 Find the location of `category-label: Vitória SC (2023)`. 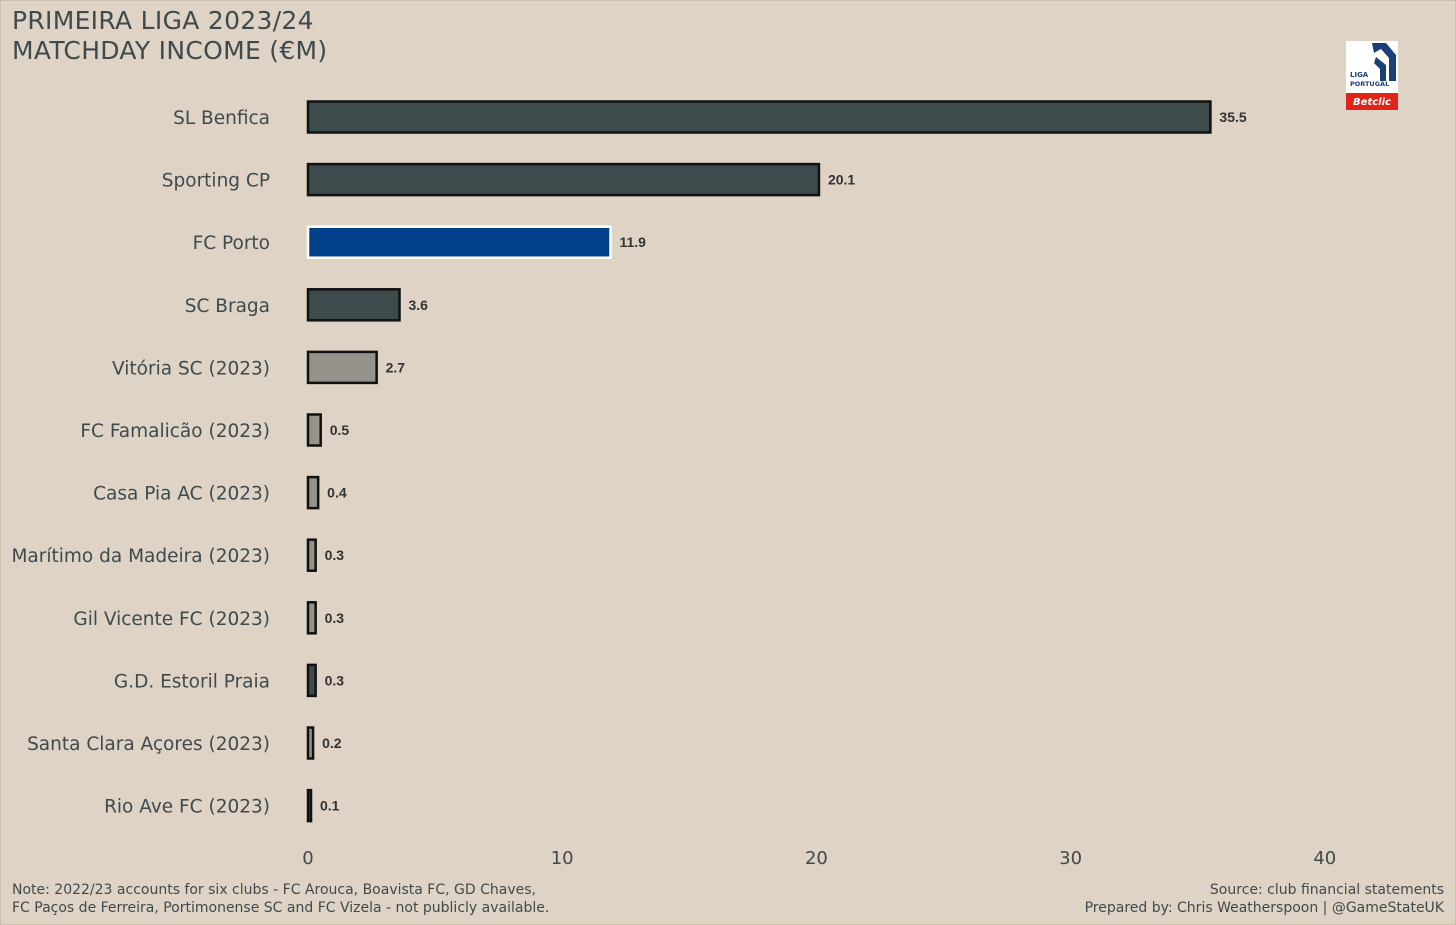

category-label: Vitória SC (2023) is located at coordinates (191, 368).